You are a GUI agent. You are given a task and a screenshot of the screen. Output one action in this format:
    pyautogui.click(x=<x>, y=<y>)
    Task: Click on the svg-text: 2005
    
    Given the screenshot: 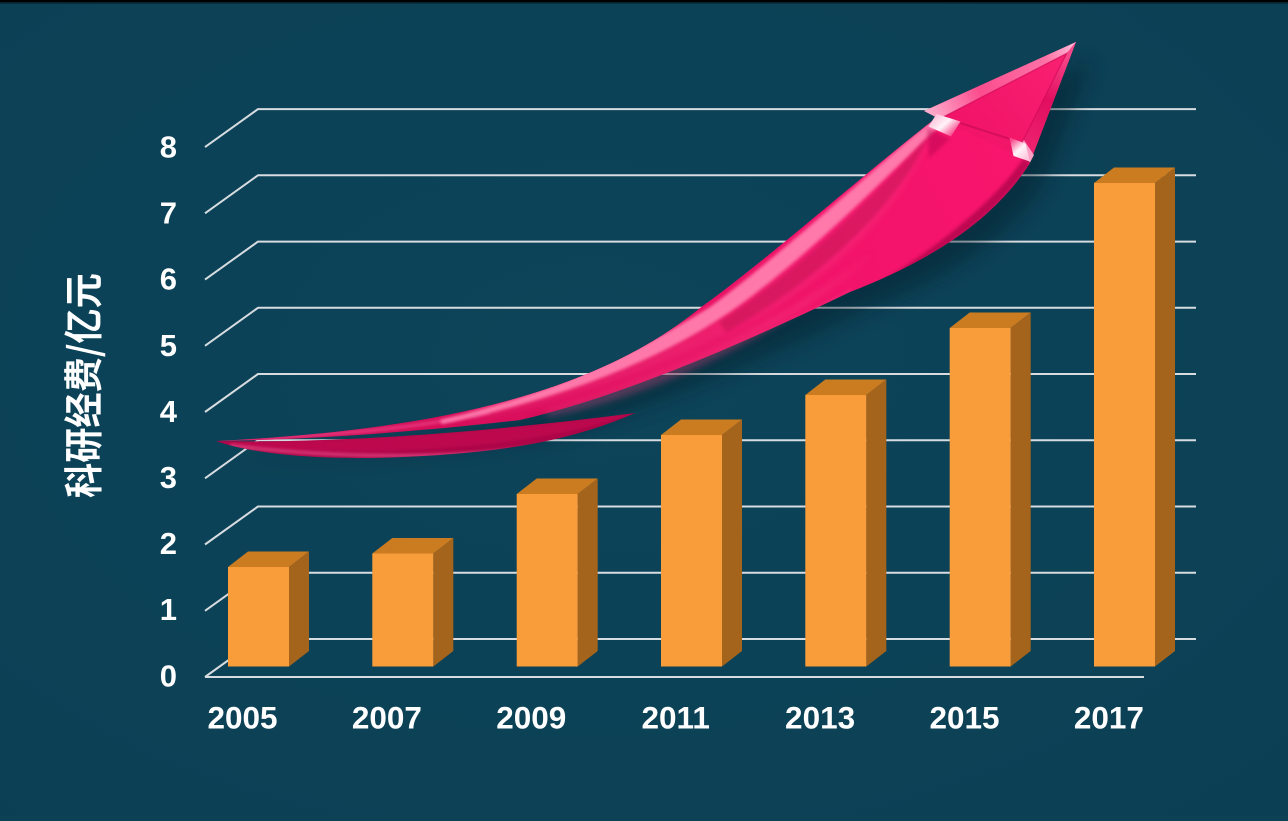 What is the action you would take?
    pyautogui.click(x=242, y=718)
    